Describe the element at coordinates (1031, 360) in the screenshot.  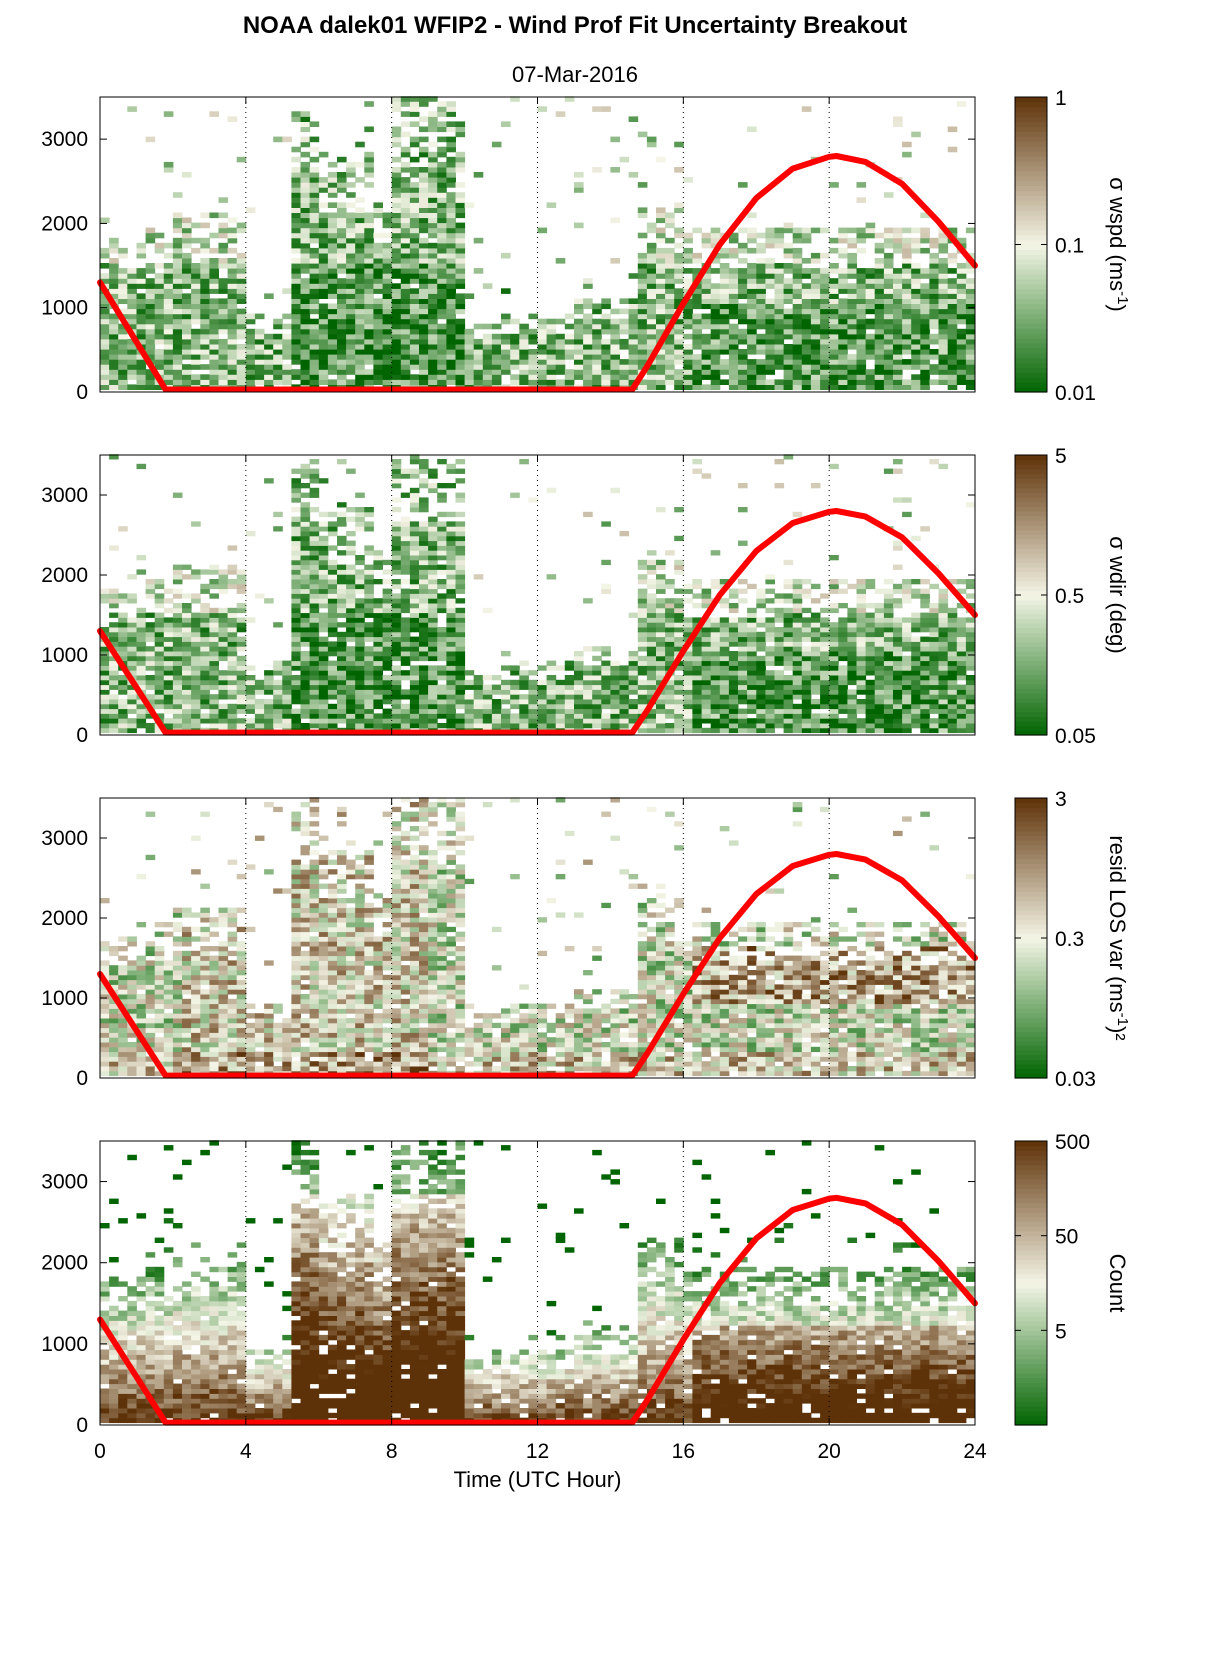
I see `colorbar-swatch` at that location.